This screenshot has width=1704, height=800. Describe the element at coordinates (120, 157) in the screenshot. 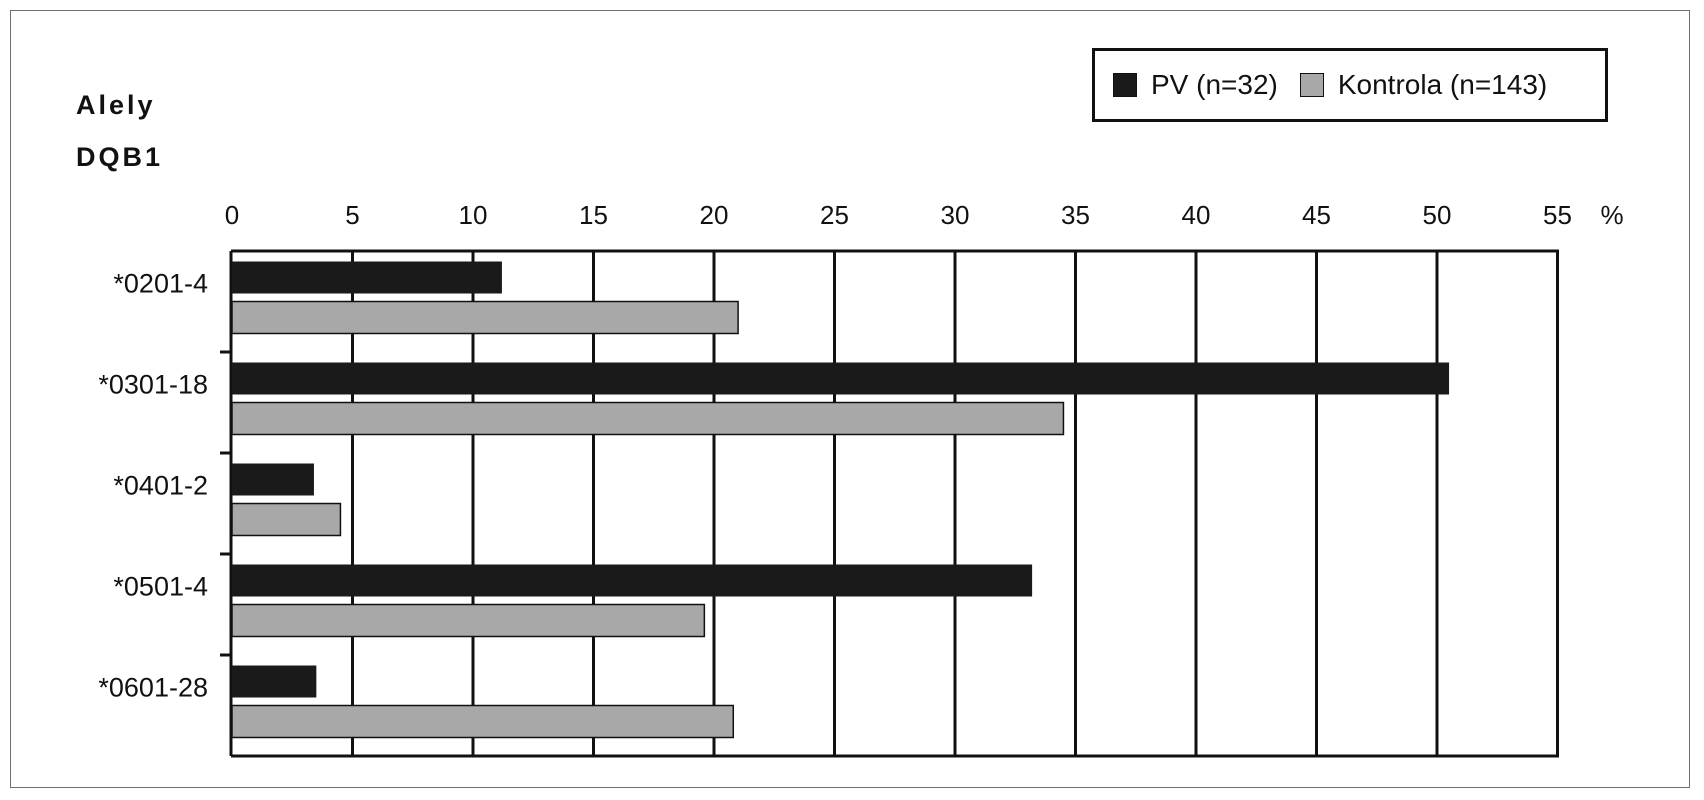

I see `y-axis-title-line2: DQB1` at that location.